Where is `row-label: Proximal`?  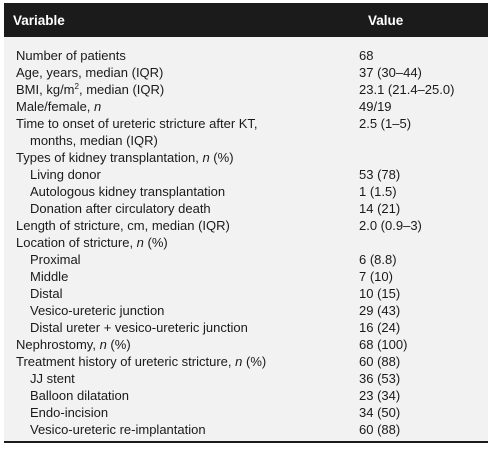 row-label: Proximal is located at coordinates (55, 259).